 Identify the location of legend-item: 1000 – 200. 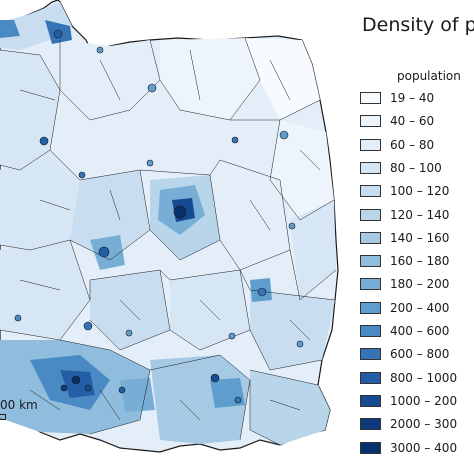
(408, 401).